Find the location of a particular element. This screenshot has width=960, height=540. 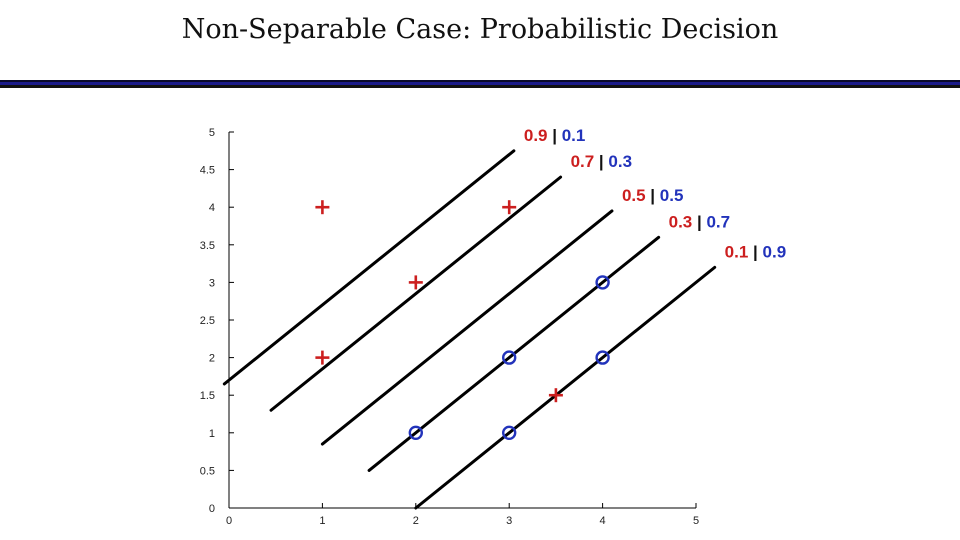

y-tick-label: 3 is located at coordinates (212, 283).